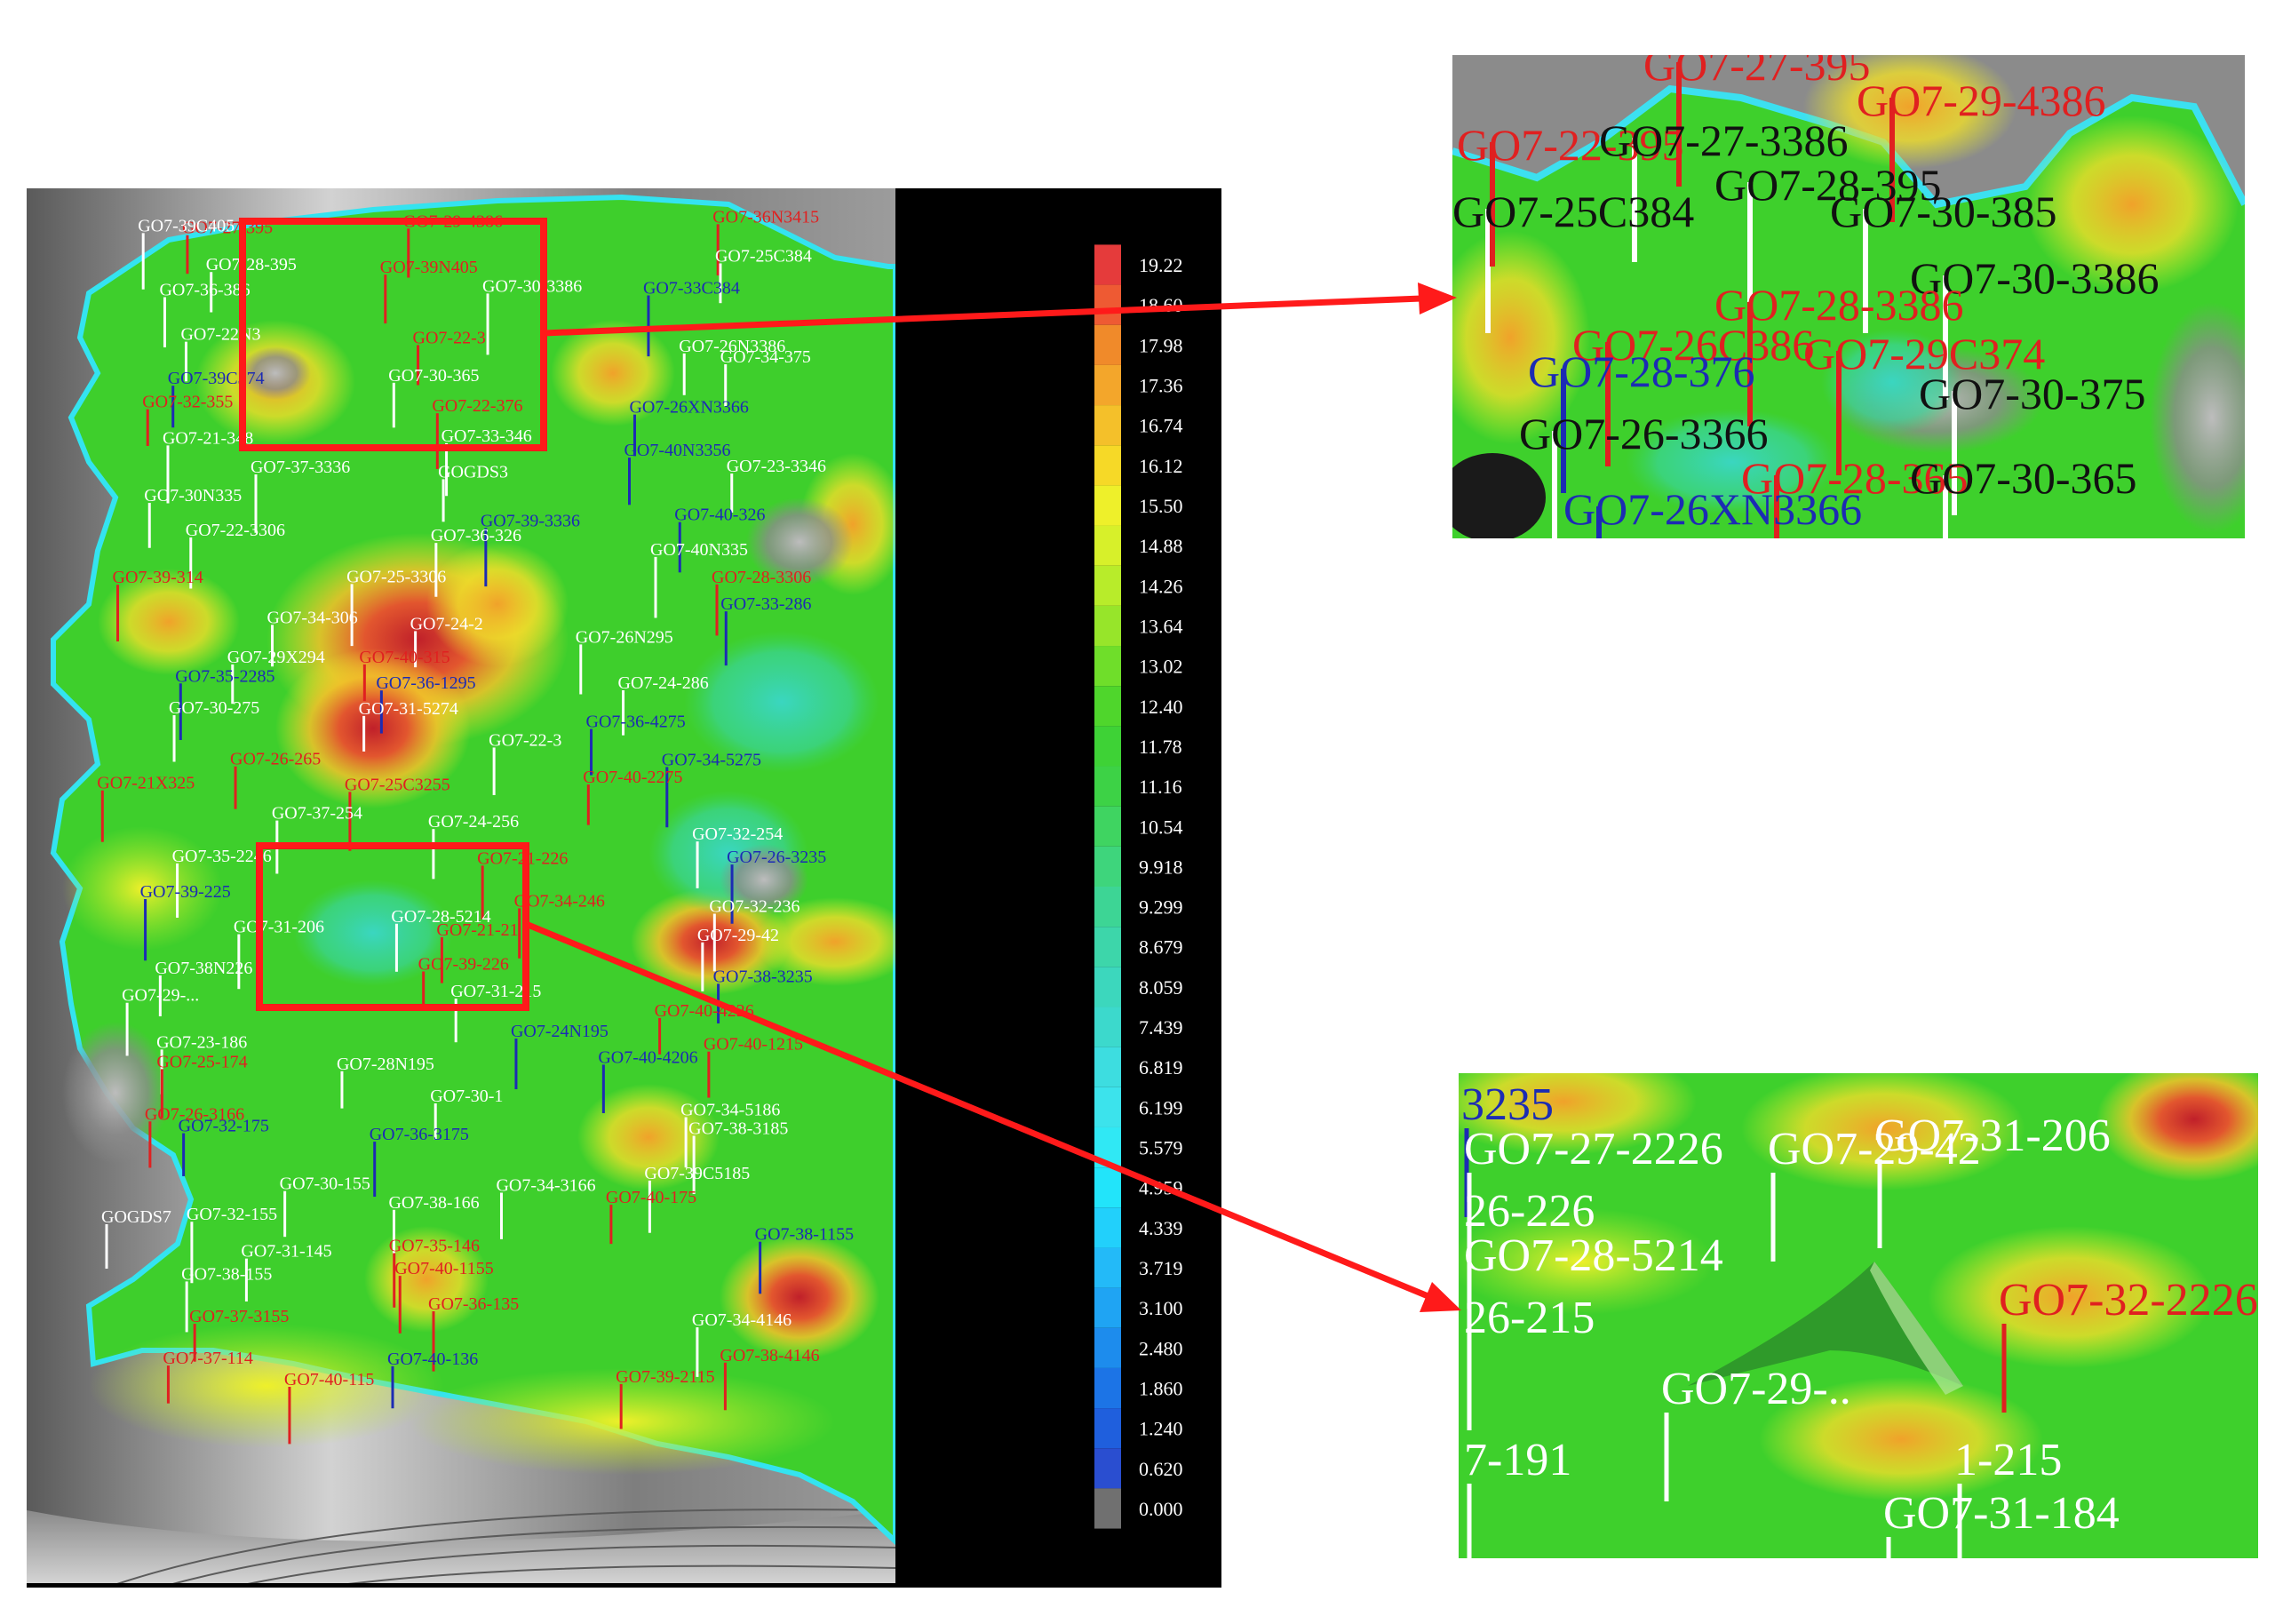 This screenshot has height=1624, width=2291. I want to click on well-label: GO7-30-275, so click(214, 708).